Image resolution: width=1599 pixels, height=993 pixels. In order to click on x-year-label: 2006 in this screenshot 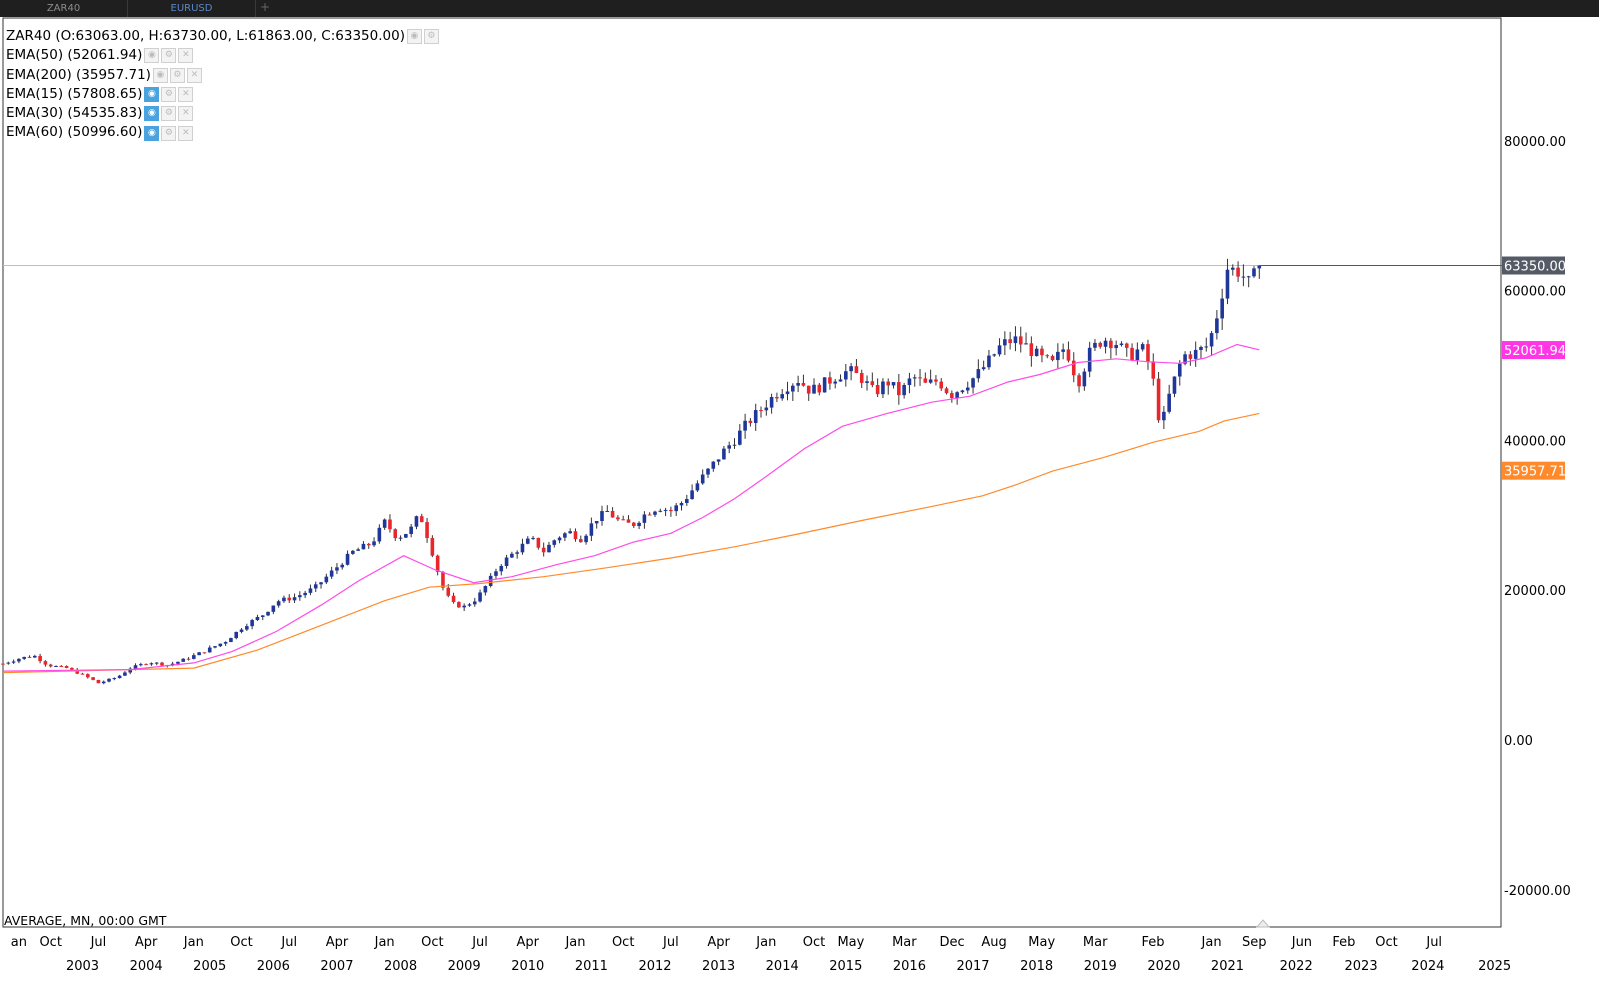, I will do `click(273, 966)`.